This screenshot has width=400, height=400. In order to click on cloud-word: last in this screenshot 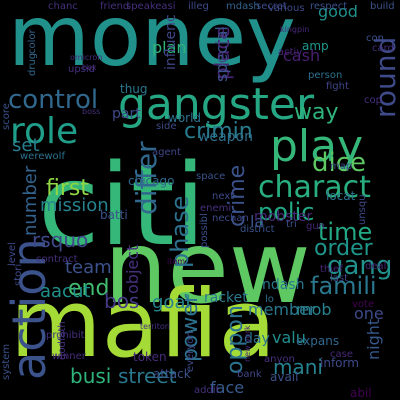, I will do `click(339, 278)`.